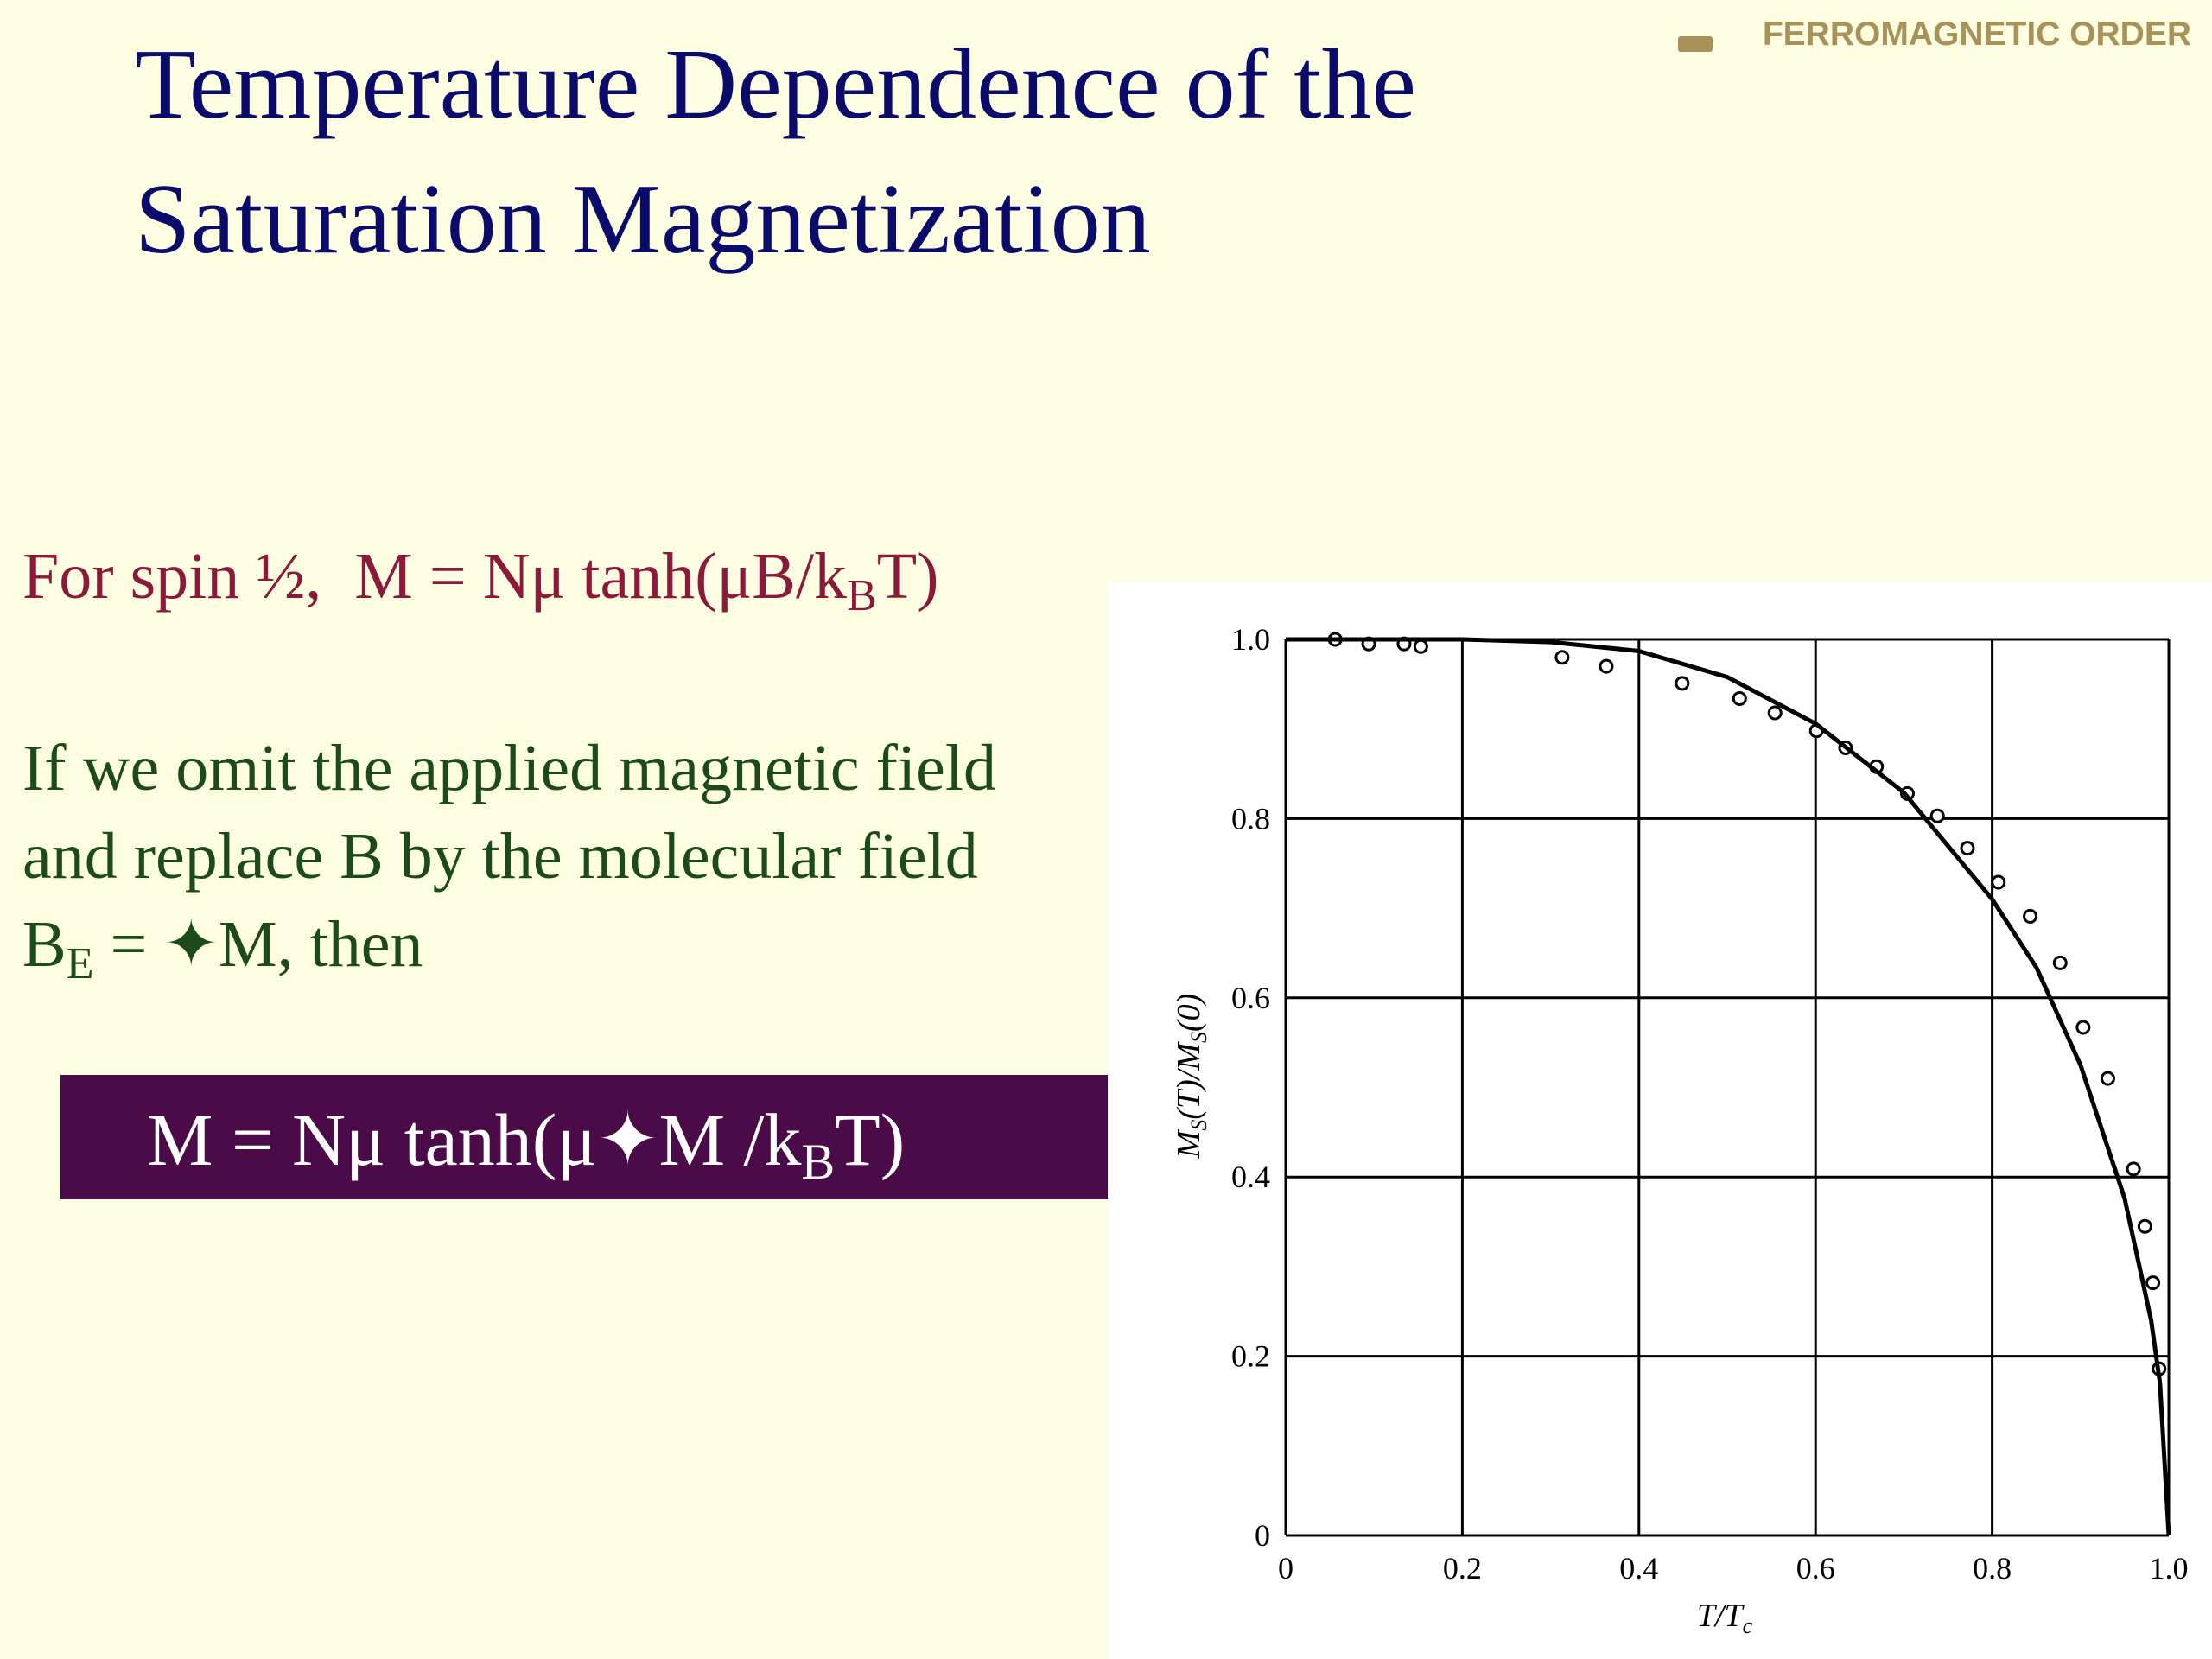 The image size is (2212, 1659). What do you see at coordinates (44, 944) in the screenshot?
I see `eq-part: B` at bounding box center [44, 944].